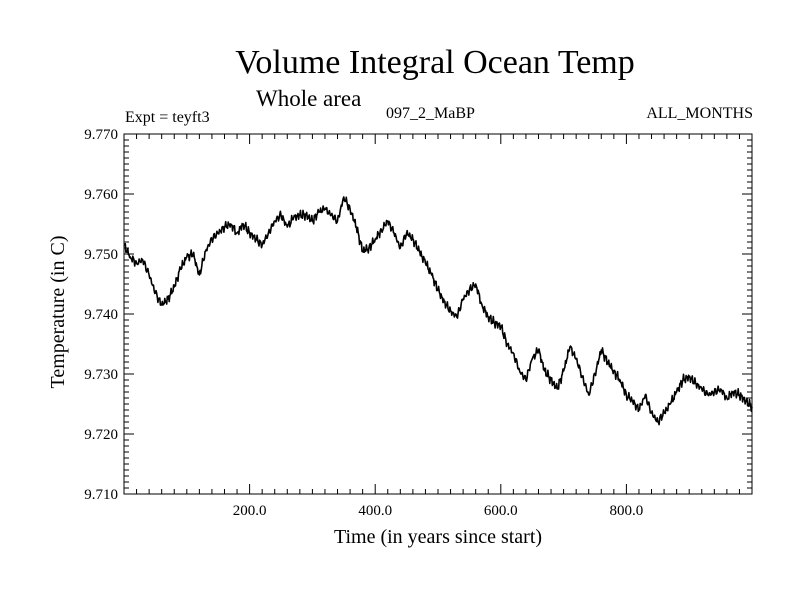 Image resolution: width=800 pixels, height=600 pixels. I want to click on months-label: ALL_MONTHS, so click(699, 113).